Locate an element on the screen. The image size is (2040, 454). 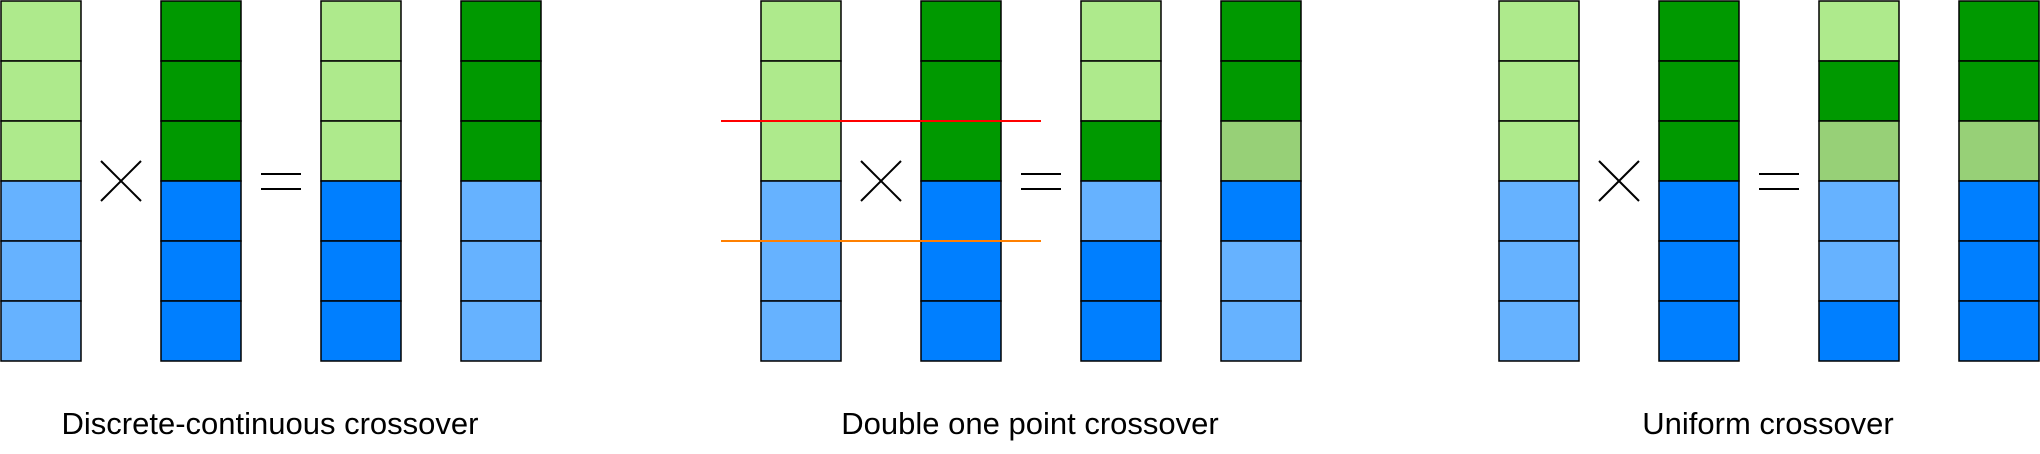
caption-uniform: Uniform crossover is located at coordinates (1768, 423).